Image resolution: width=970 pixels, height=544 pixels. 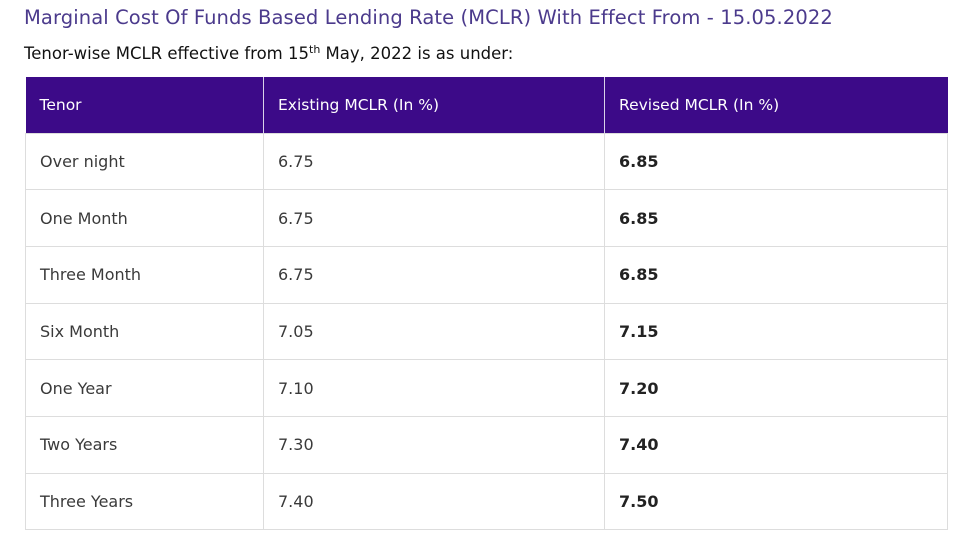 I want to click on caption-suffix: May, 2022 is as under:, so click(x=417, y=53).